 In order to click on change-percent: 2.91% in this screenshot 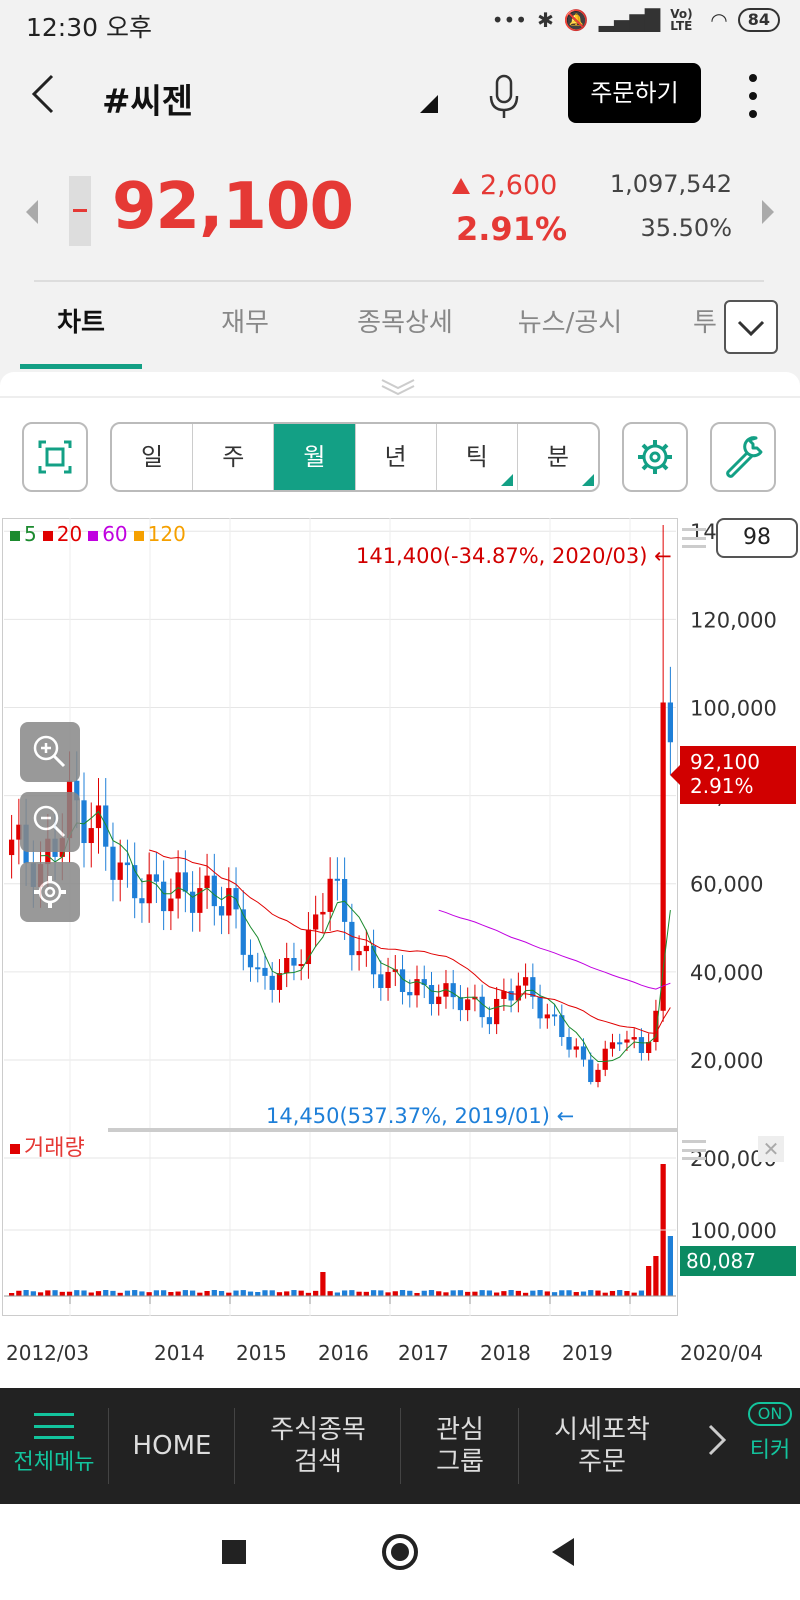, I will do `click(512, 229)`.